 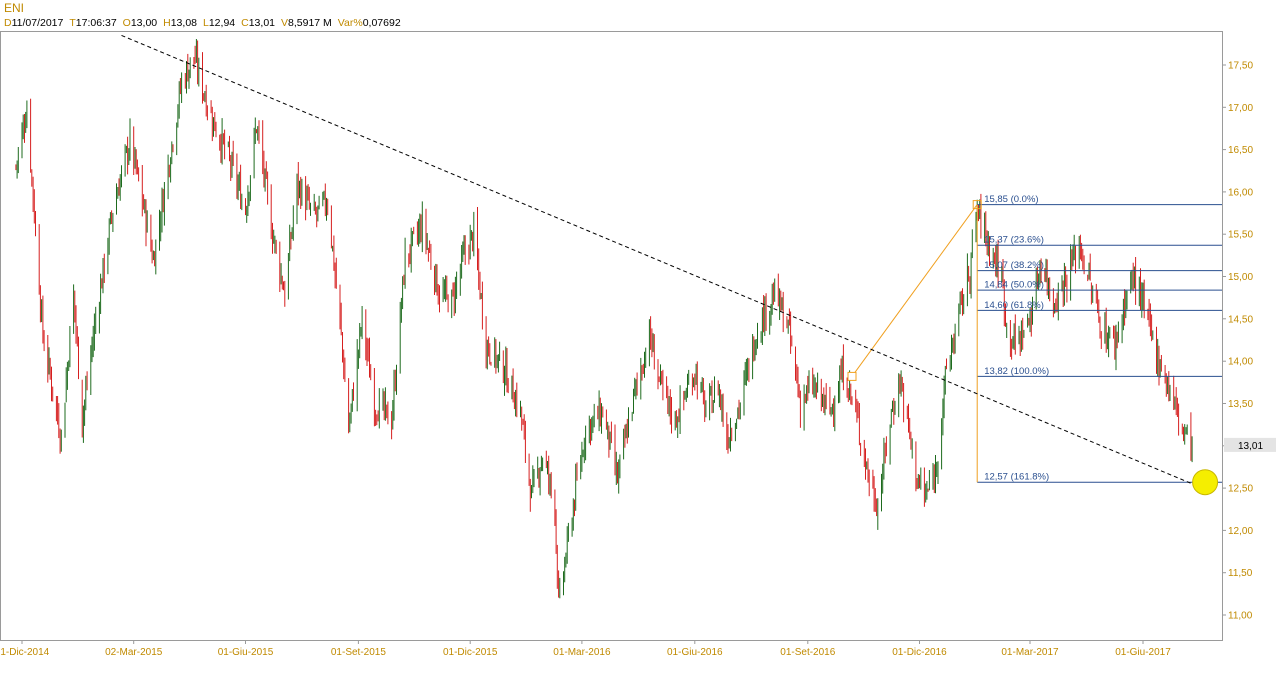 I want to click on symbol-title: ENI, so click(x=14, y=8).